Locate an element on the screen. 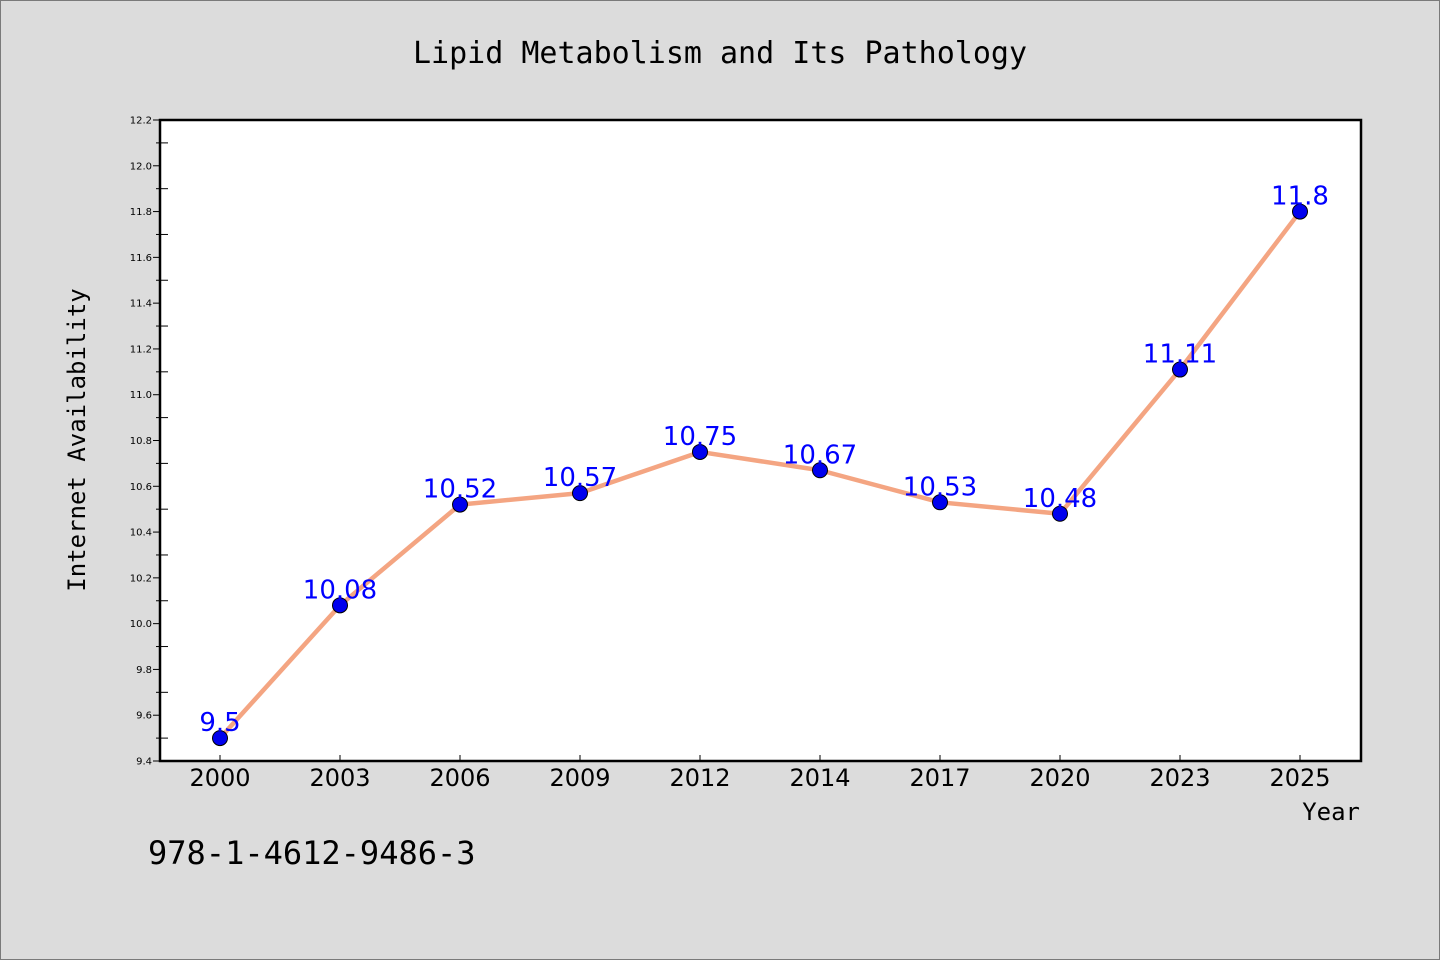 This screenshot has width=1440, height=960. y-tick-label: 12.0 is located at coordinates (141, 166).